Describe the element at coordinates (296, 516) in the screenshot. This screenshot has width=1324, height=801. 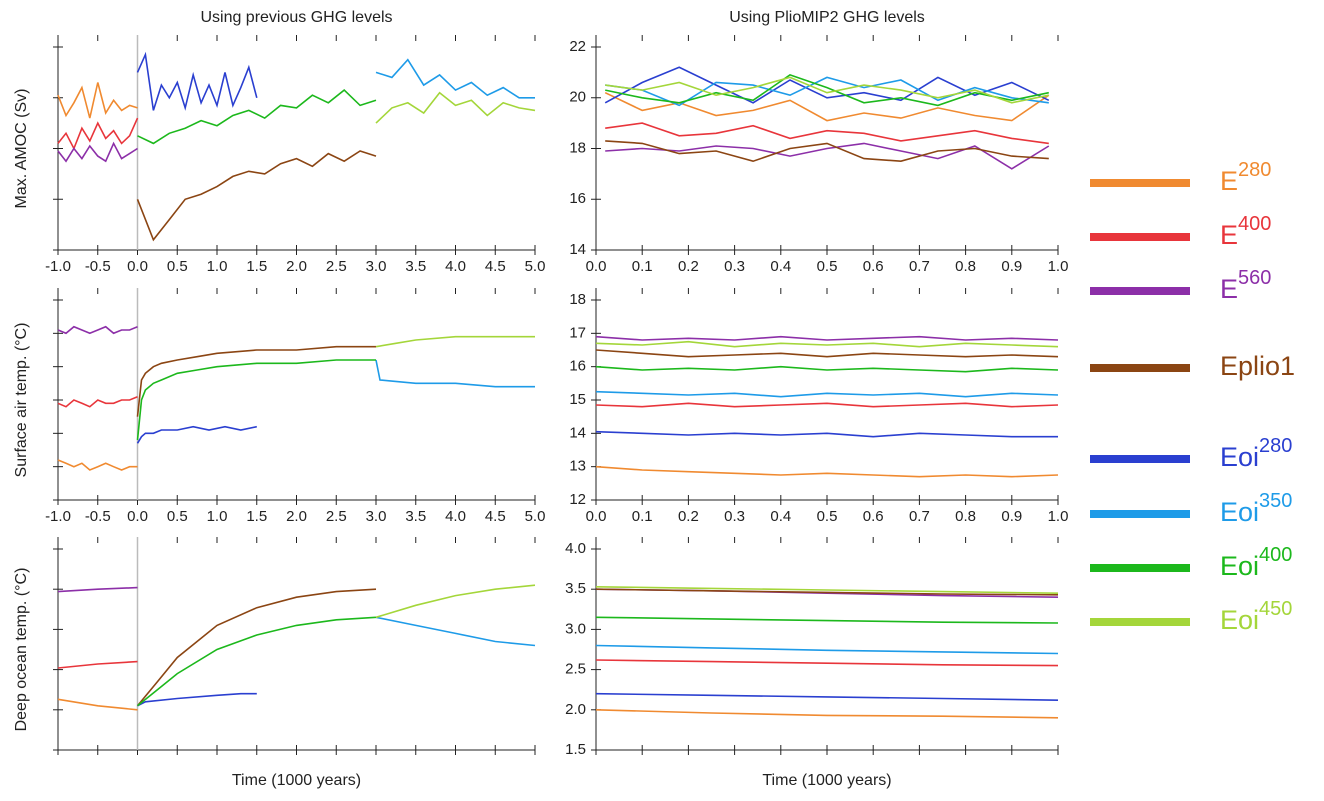
I see `x-tick-label: 2.0` at that location.